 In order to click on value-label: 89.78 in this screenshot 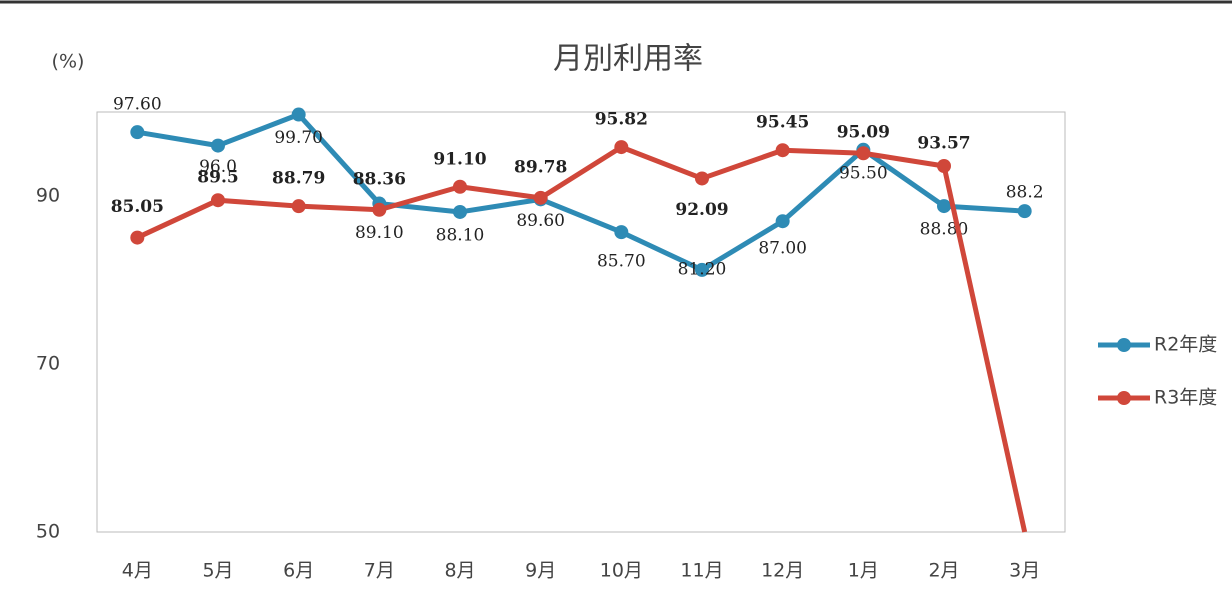, I will do `click(540, 167)`.